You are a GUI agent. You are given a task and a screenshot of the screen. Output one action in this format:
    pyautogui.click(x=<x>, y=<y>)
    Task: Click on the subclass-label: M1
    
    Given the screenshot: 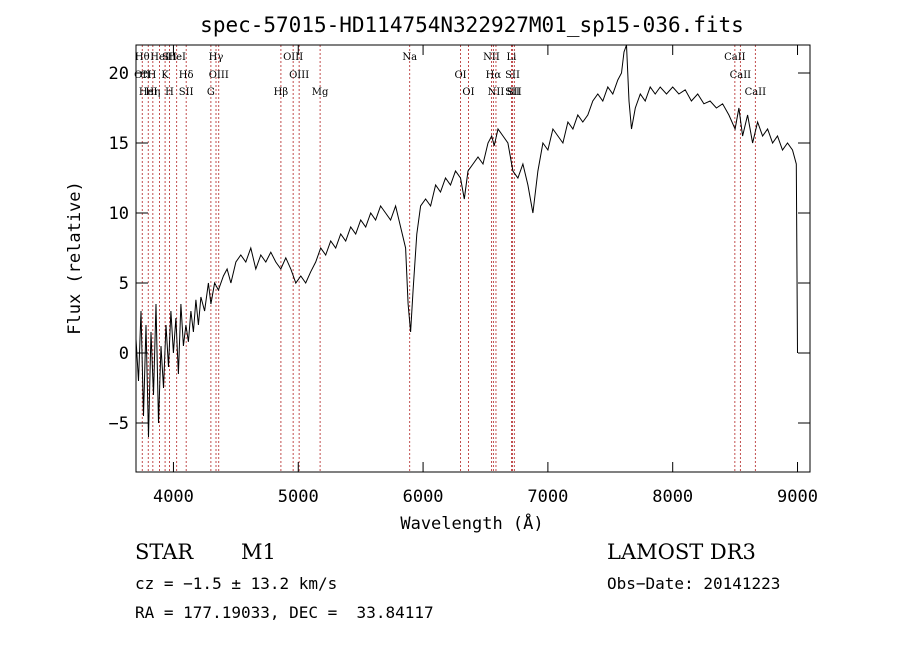 What is the action you would take?
    pyautogui.click(x=258, y=552)
    